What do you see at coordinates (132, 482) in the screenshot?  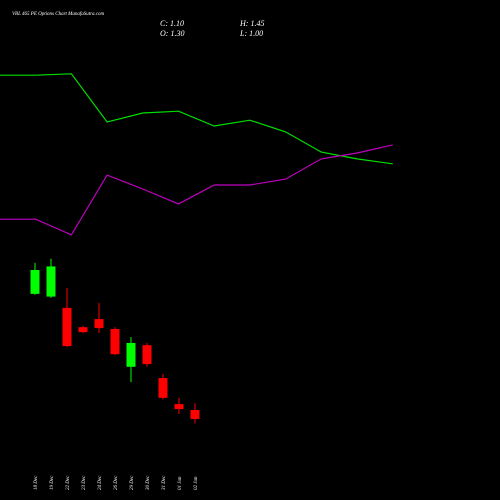 I see `x-tick-label: 29 Dec` at bounding box center [132, 482].